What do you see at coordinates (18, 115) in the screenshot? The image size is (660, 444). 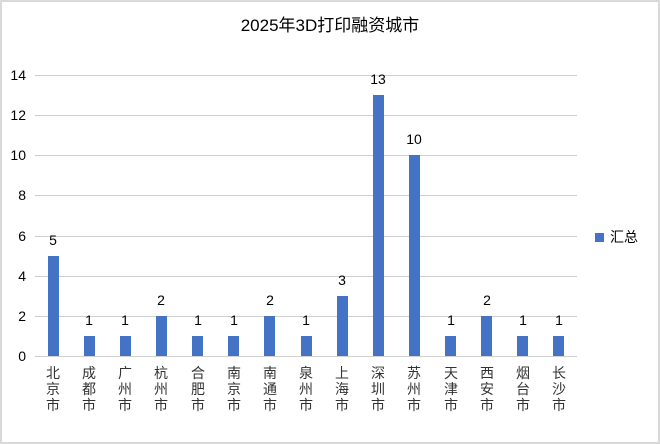 I see `y-tick-label: 12` at bounding box center [18, 115].